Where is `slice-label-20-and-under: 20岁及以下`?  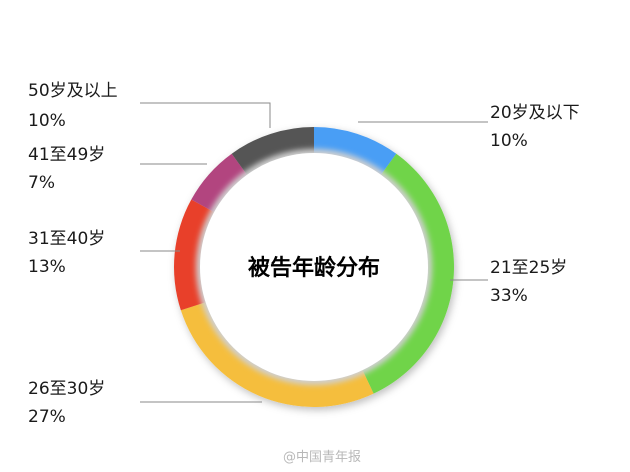
slice-label-20-and-under: 20岁及以下 is located at coordinates (535, 113).